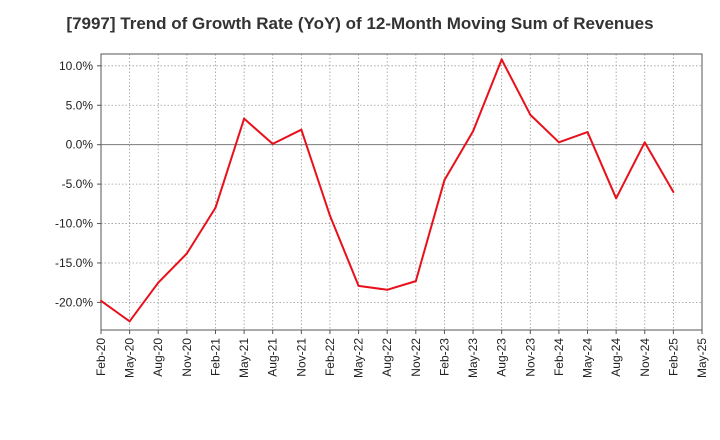 The width and height of the screenshot is (720, 440). What do you see at coordinates (74, 302) in the screenshot?
I see `y-tick-label: -20.0%` at bounding box center [74, 302].